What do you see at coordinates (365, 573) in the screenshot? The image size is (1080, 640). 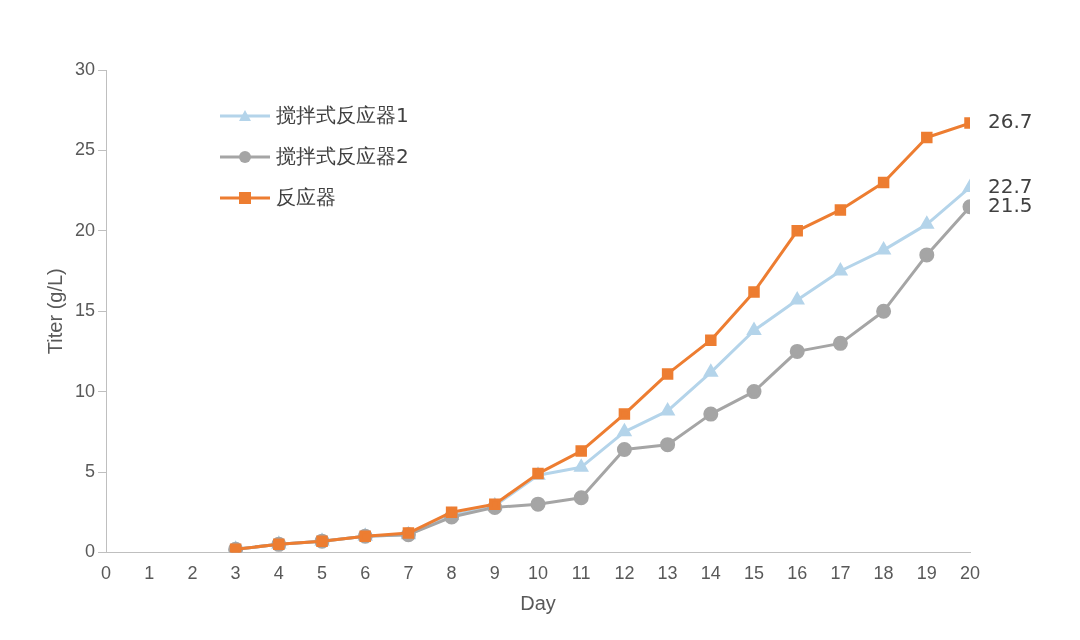 I see `x-tick-label: 6` at bounding box center [365, 573].